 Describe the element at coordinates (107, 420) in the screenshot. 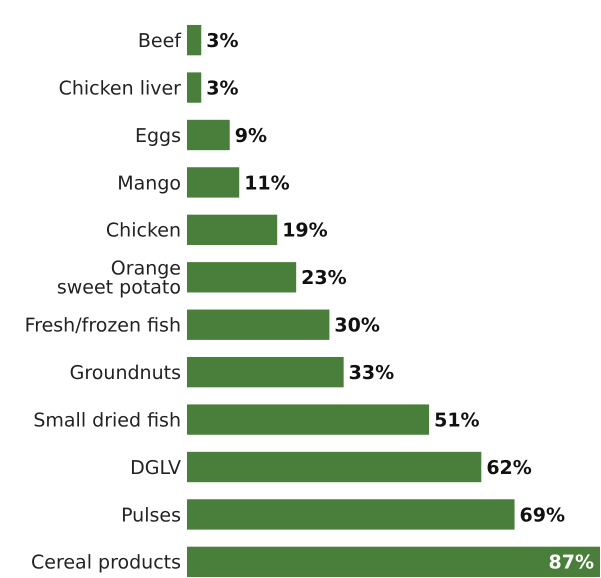

I see `y-tick-label: Small dried fish` at that location.